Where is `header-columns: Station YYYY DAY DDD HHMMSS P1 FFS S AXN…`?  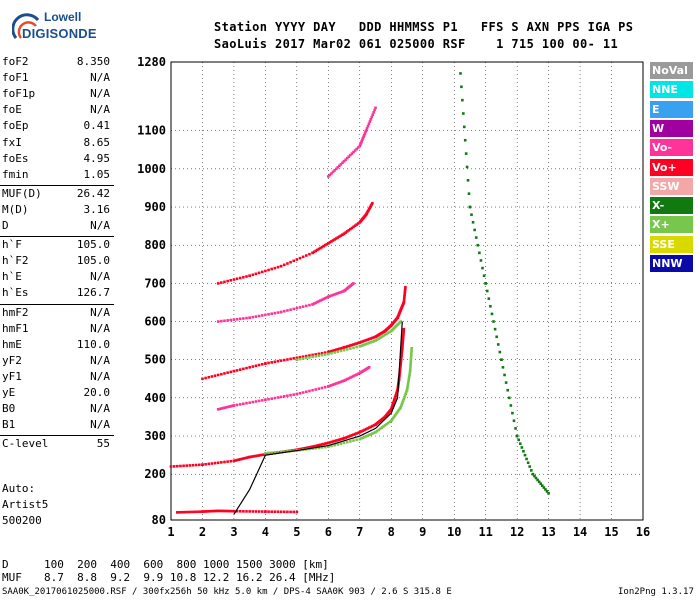
header-columns: Station YYYY DAY DDD HHMMSS P1 FFS S AXN… is located at coordinates (424, 27).